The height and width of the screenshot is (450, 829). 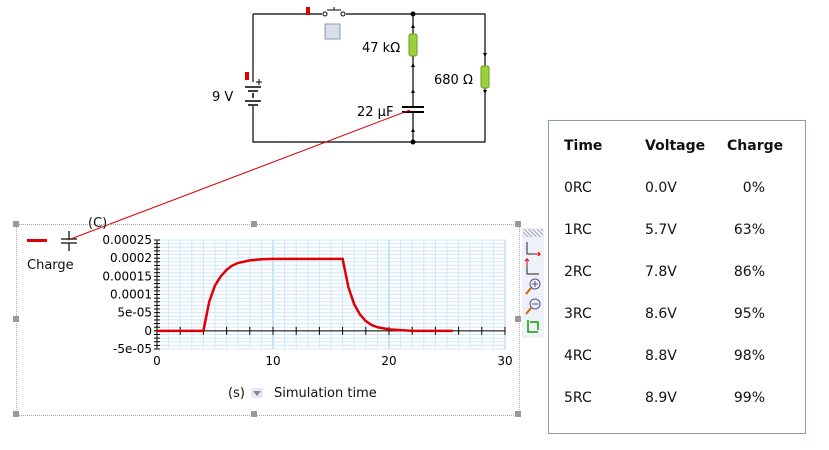 I want to click on y-tick-label: 0.00015, so click(x=127, y=276).